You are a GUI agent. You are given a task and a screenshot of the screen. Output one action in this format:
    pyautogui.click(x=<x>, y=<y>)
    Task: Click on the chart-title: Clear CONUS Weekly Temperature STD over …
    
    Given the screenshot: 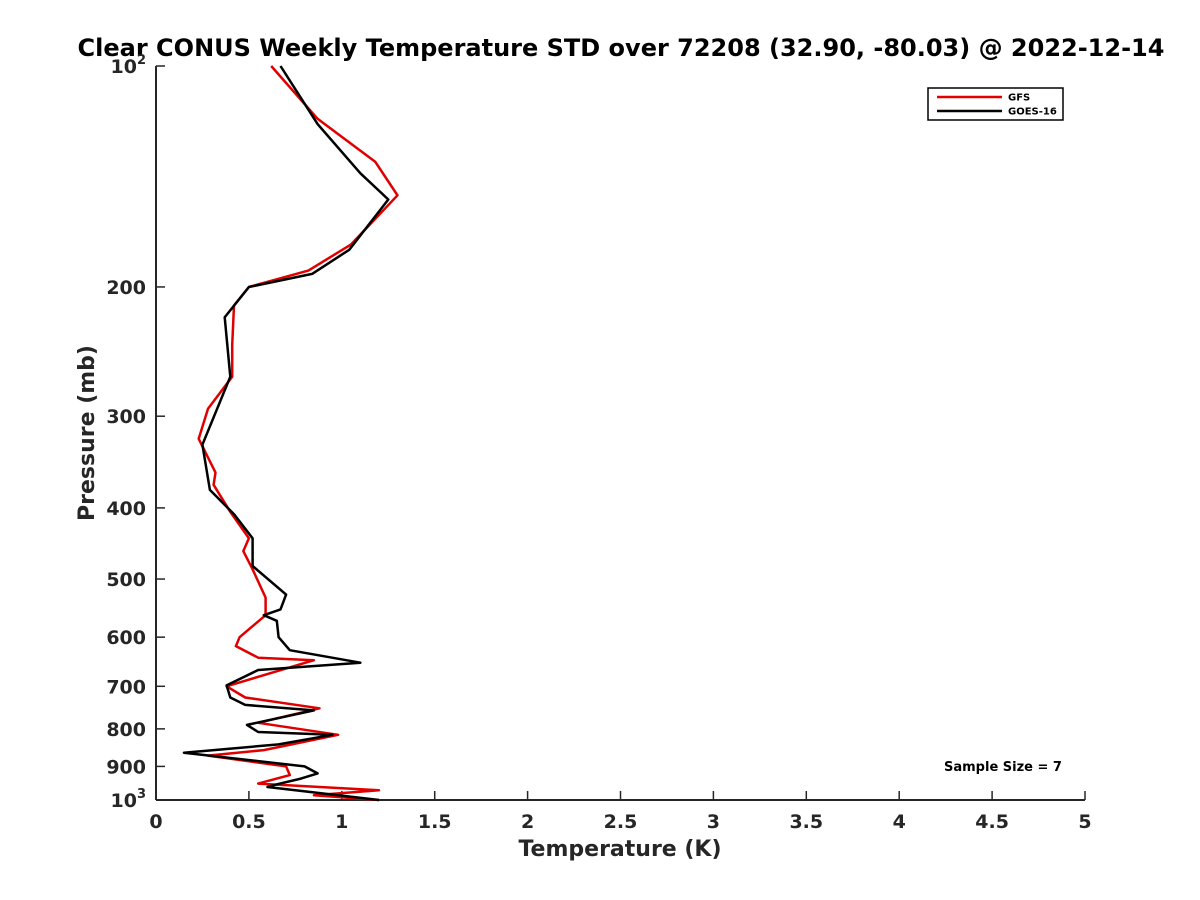 What is the action you would take?
    pyautogui.click(x=621, y=48)
    